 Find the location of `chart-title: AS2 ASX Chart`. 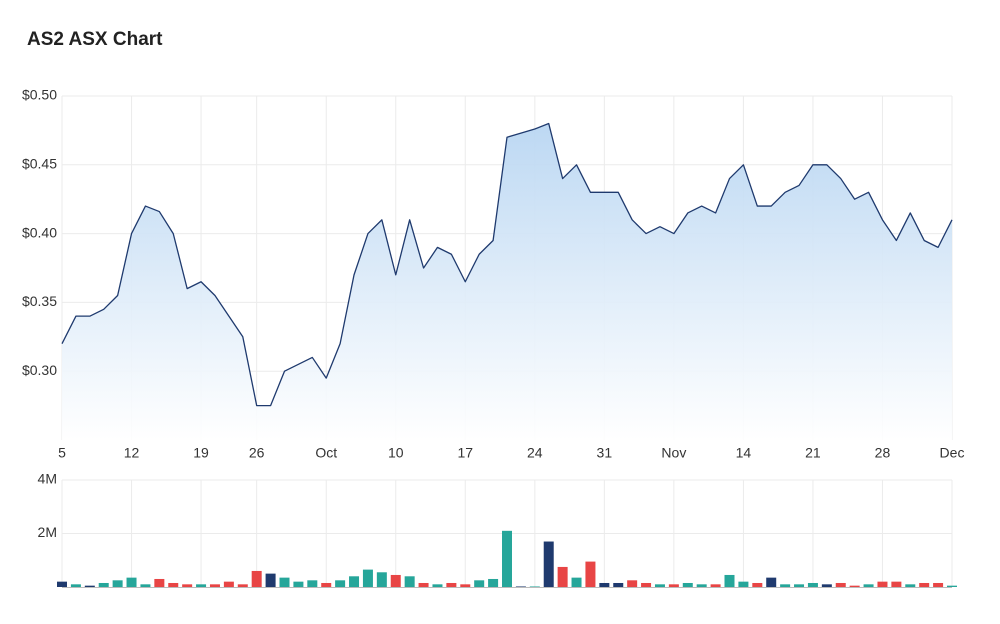

chart-title: AS2 ASX Chart is located at coordinates (95, 39).